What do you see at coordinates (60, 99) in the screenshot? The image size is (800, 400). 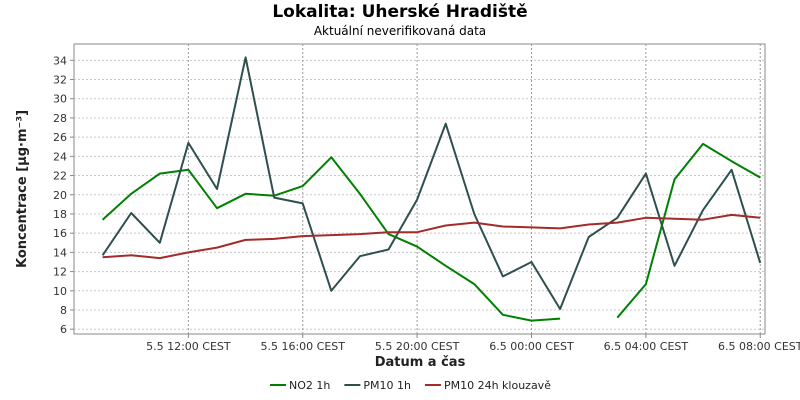 I see `y-tick-label: 30` at bounding box center [60, 99].